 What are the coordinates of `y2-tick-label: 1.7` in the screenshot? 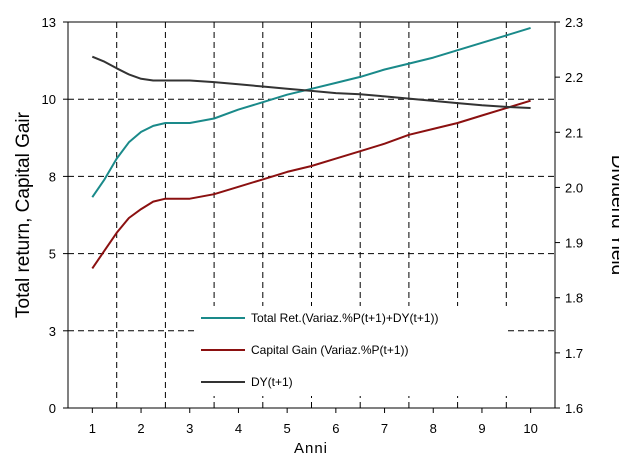 It's located at (574, 353).